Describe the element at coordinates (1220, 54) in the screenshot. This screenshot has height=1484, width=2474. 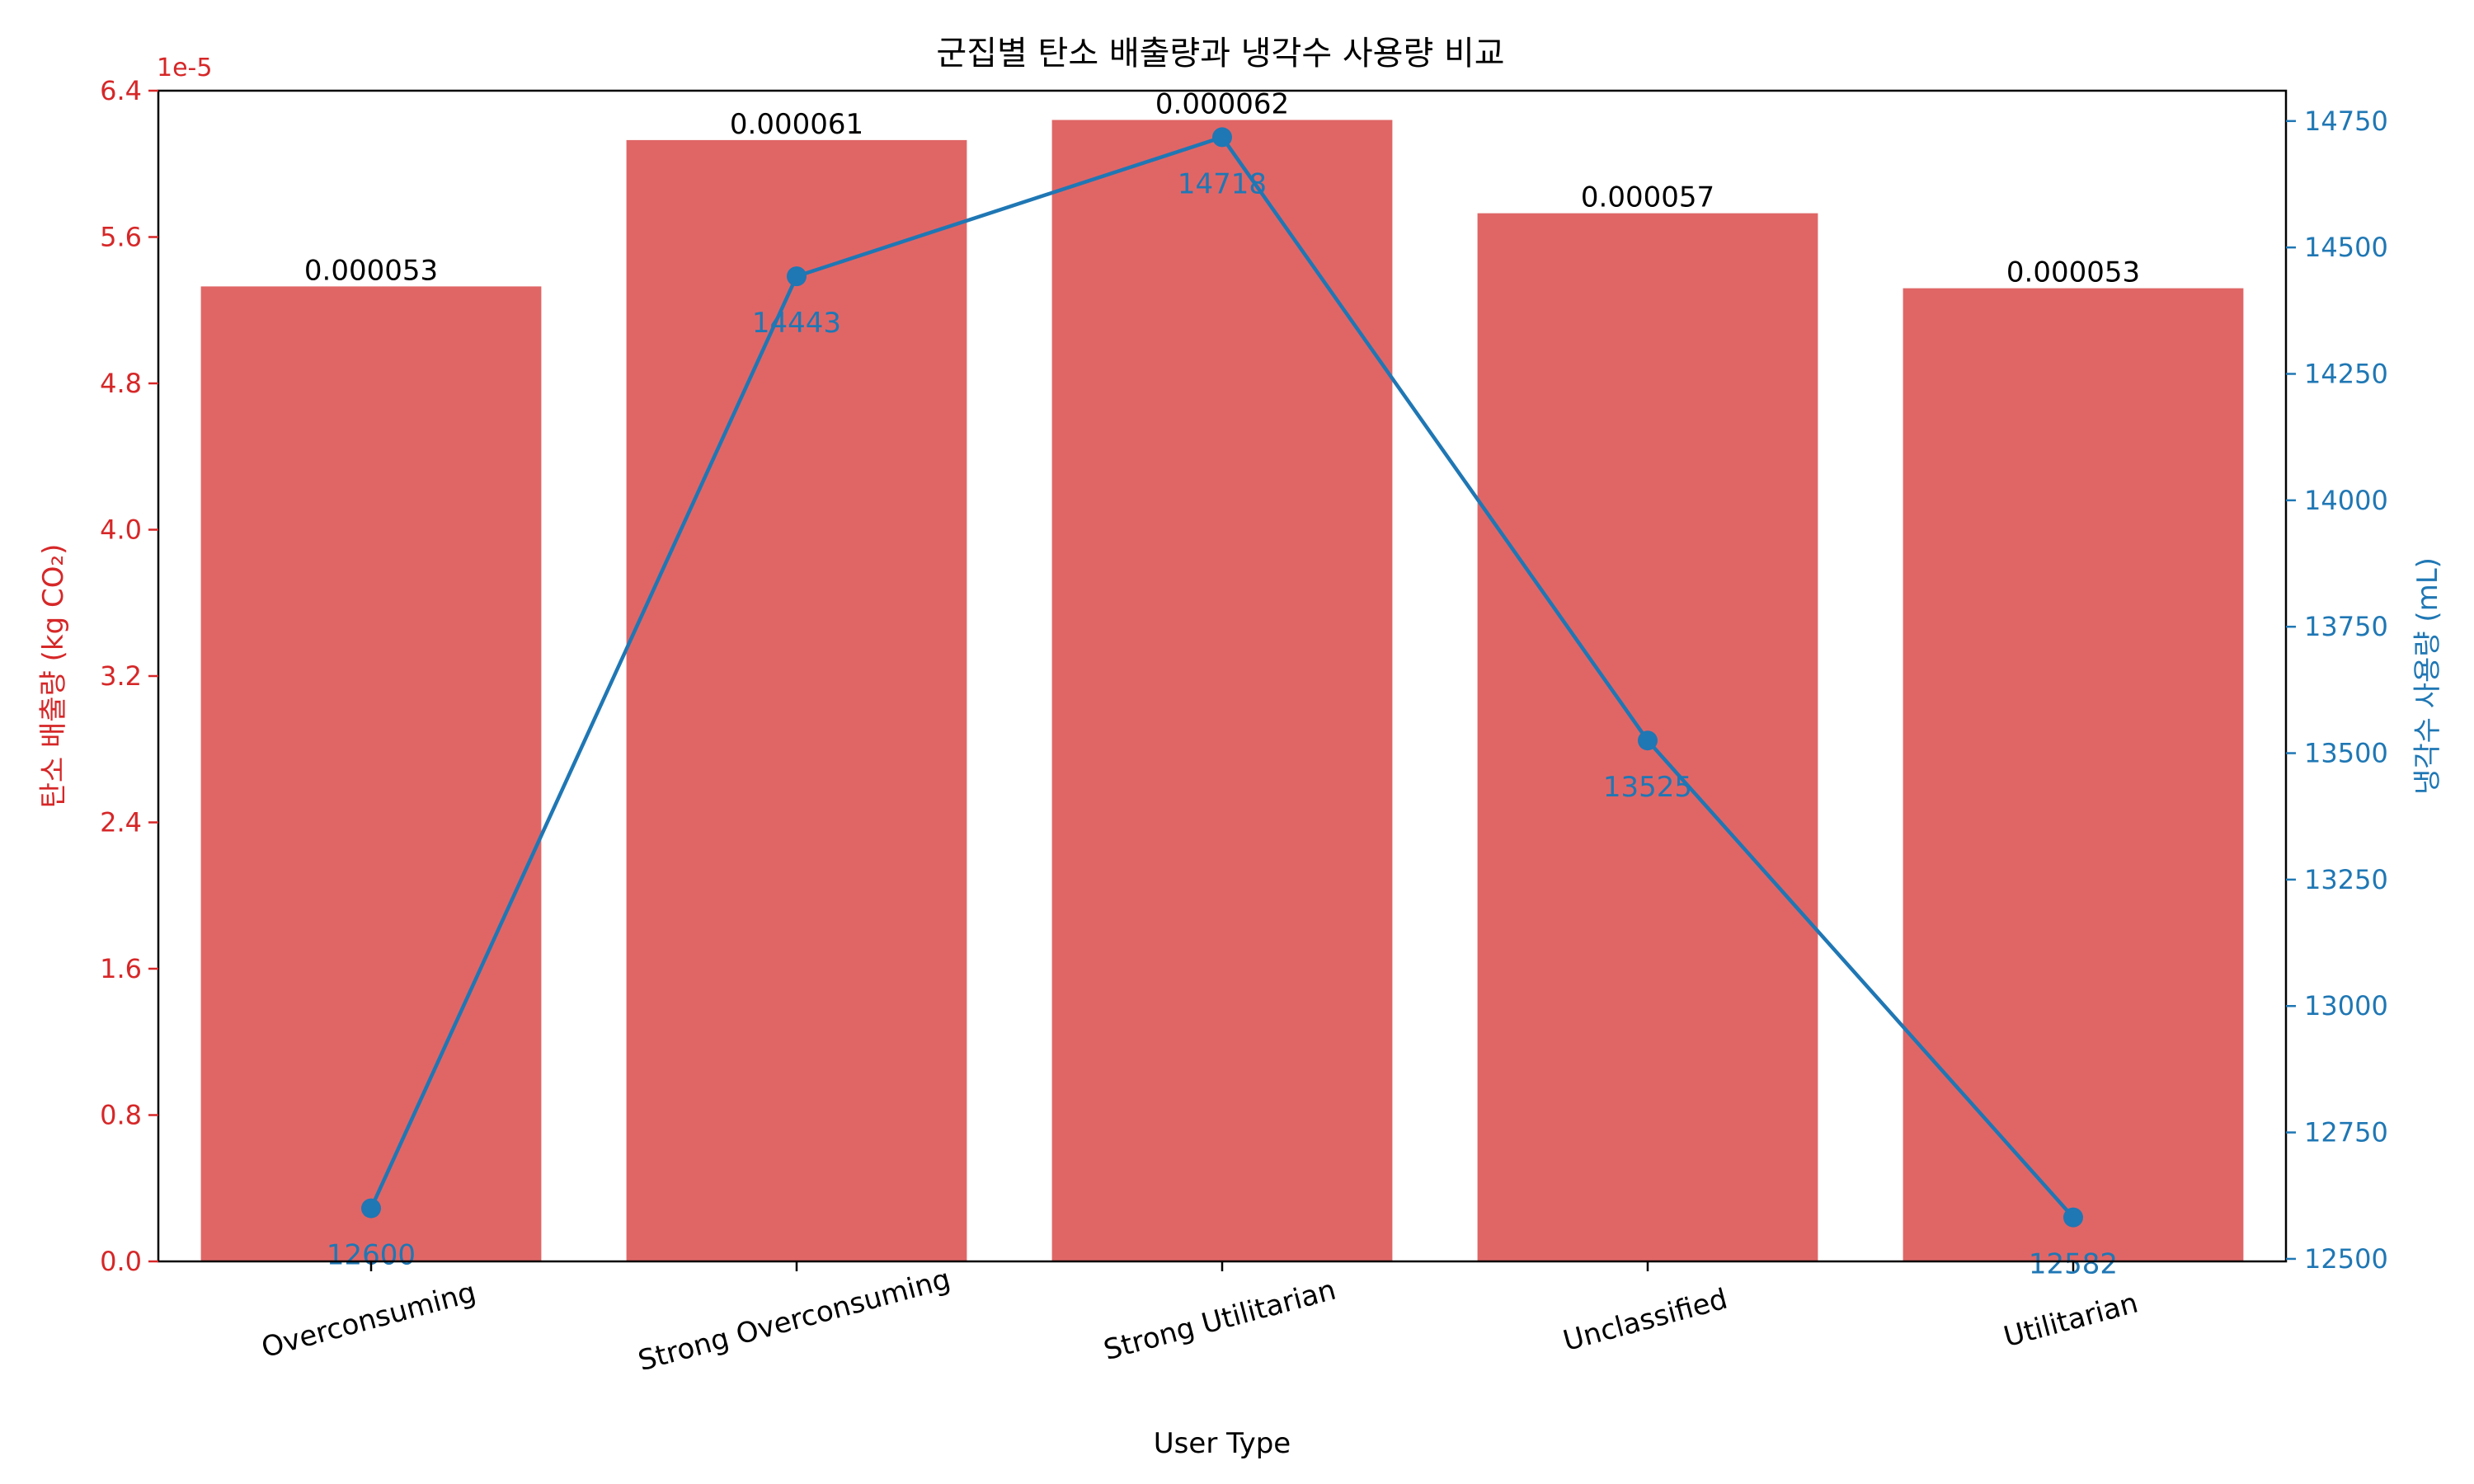
I see `chart-title: 군집별 탄소 배출량과 냉각수 사용량 비교` at that location.